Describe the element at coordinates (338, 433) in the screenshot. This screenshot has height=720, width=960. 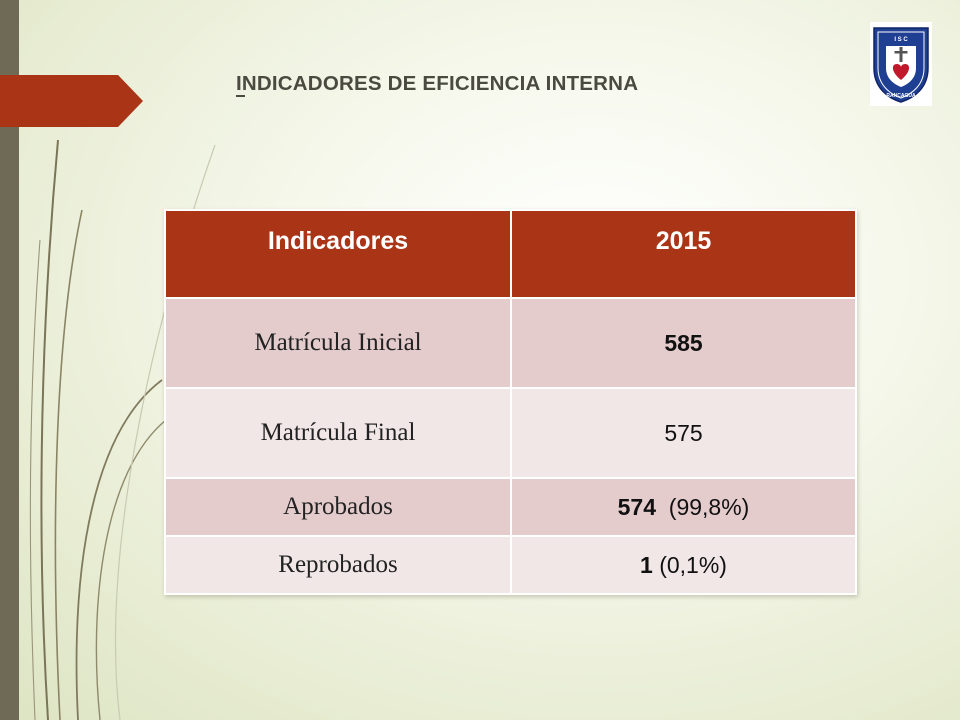
I see `row-label: Matrícula Final` at that location.